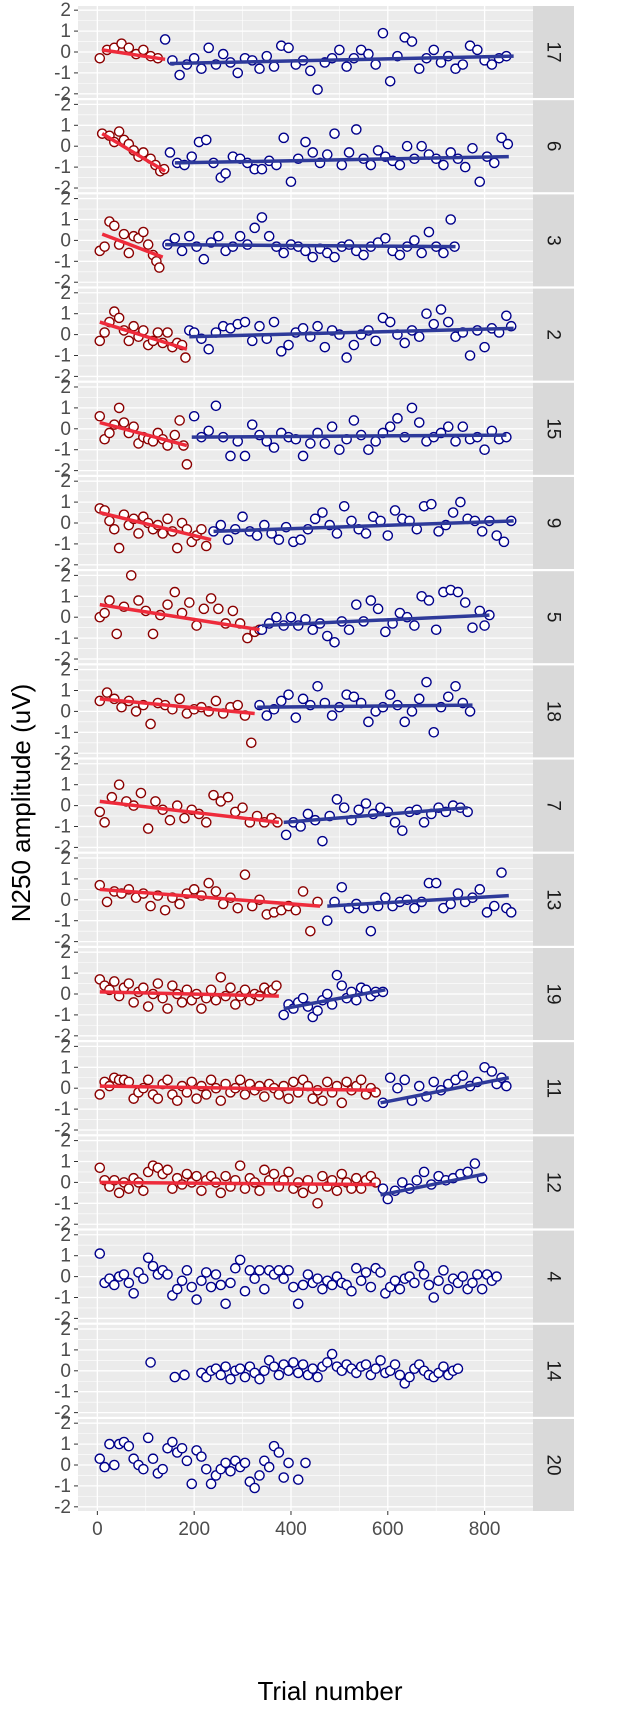 This screenshot has height=1709, width=626. What do you see at coordinates (553, 899) in the screenshot?
I see `facet-label: 13` at bounding box center [553, 899].